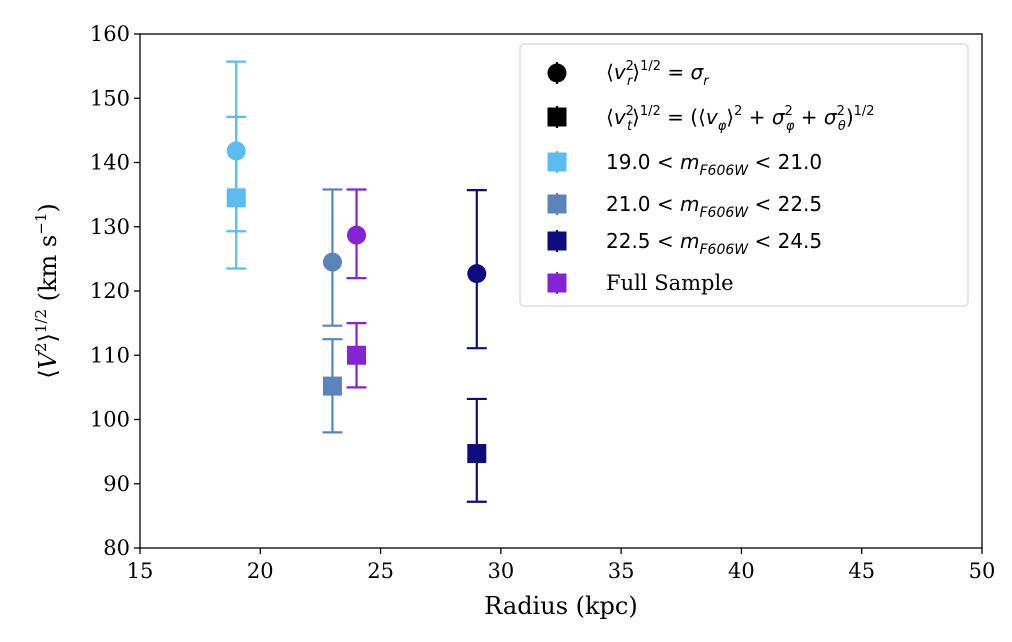 This screenshot has height=642, width=1012. Describe the element at coordinates (110, 98) in the screenshot. I see `y-tick-label: 150` at that location.